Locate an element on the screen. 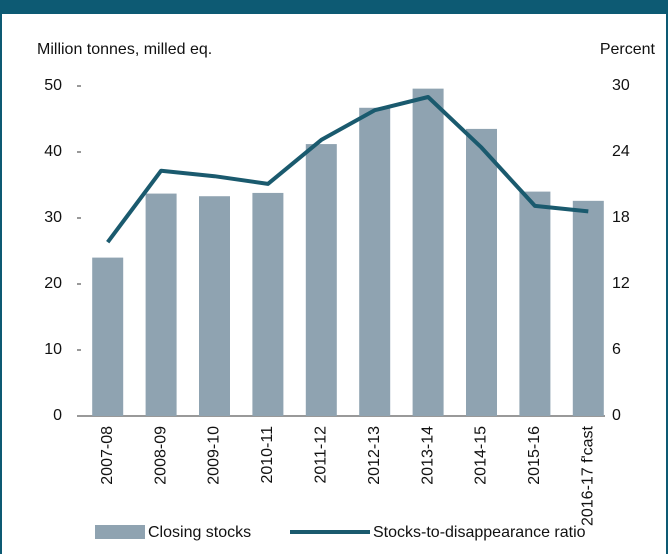 The height and width of the screenshot is (554, 668). y-axis-title: Million tonnes, milled eq. is located at coordinates (124, 49).